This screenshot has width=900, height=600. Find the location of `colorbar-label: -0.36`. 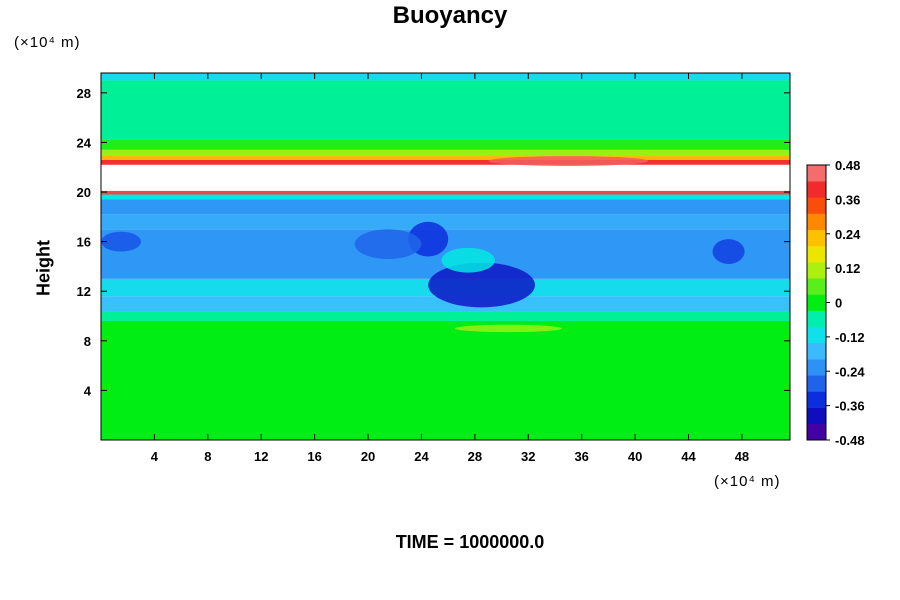

colorbar-label: -0.36 is located at coordinates (850, 406).